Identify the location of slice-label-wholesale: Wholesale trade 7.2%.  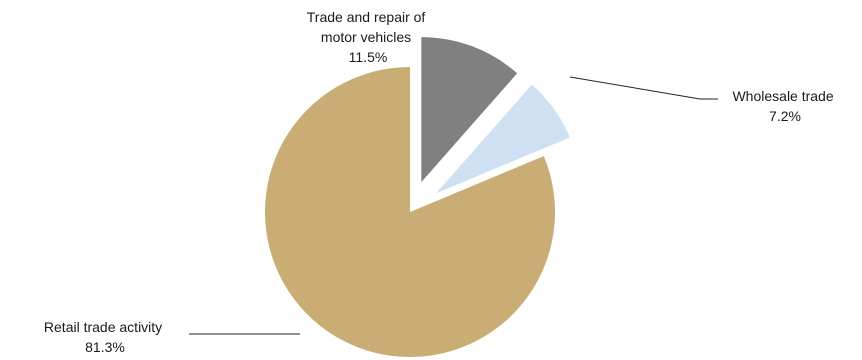
(784, 106).